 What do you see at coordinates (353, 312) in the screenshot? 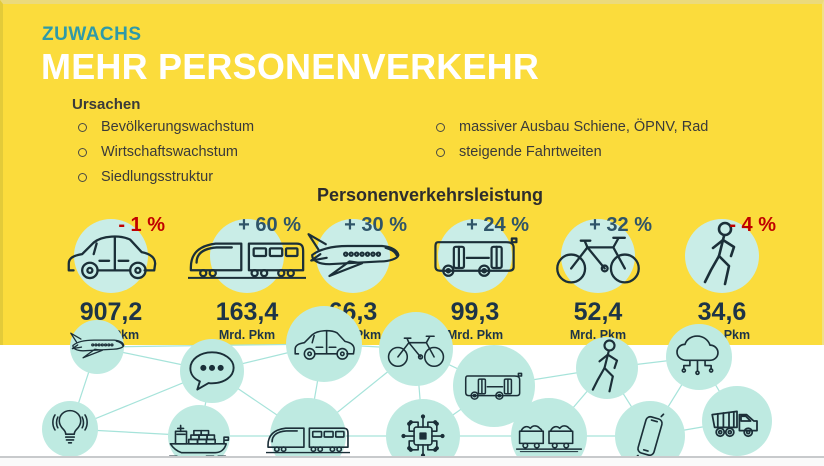
I see `mode-value: 66,3` at bounding box center [353, 312].